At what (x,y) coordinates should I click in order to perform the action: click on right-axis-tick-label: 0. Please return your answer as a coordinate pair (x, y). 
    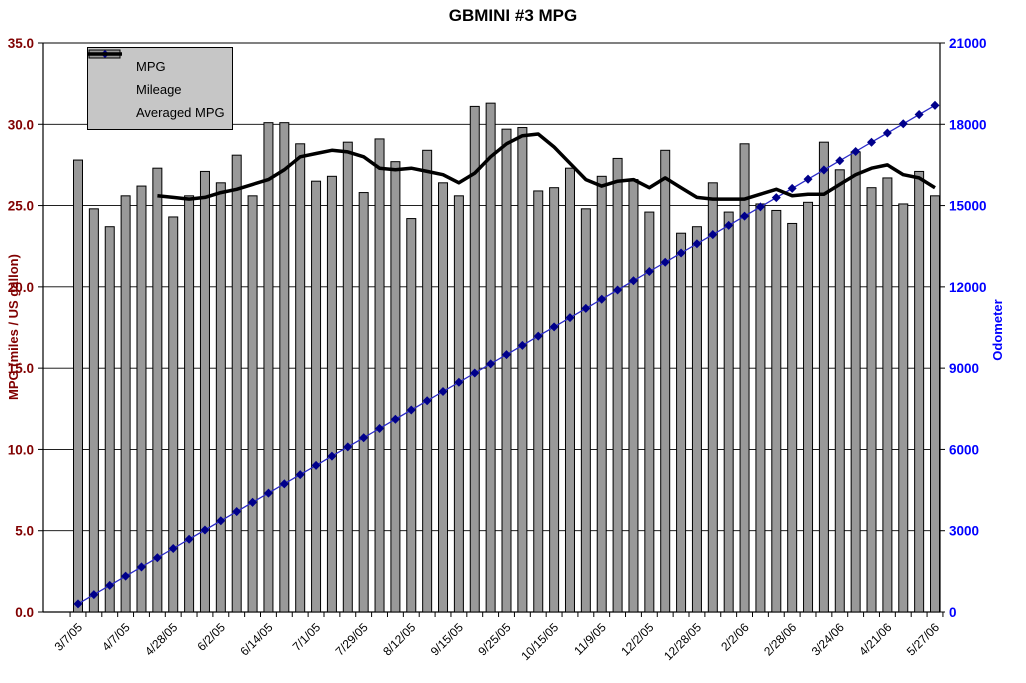
    Looking at the image, I should click on (953, 612).